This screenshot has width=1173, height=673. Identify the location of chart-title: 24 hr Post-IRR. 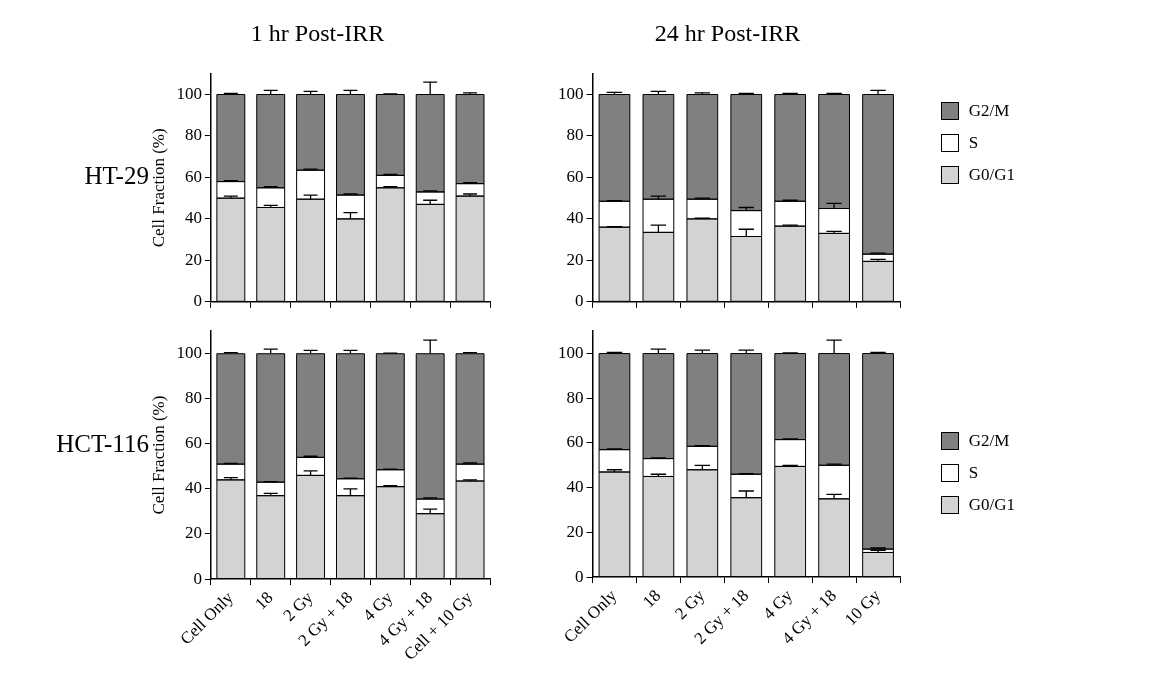
(727, 32).